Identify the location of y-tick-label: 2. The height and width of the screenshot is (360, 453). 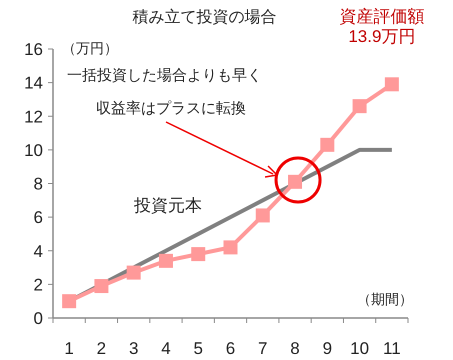
(38, 284).